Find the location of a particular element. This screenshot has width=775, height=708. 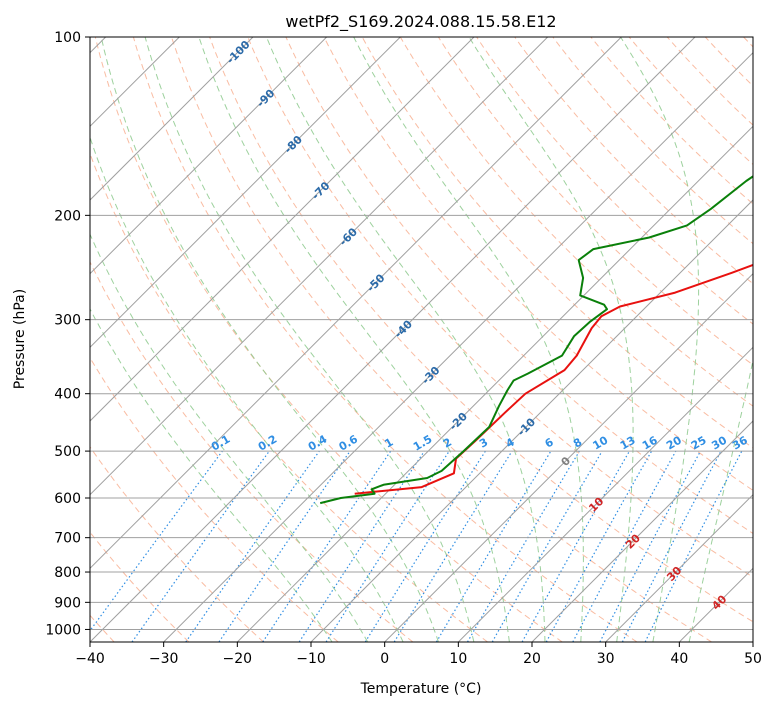

x-tick-label: −10 is located at coordinates (311, 659).